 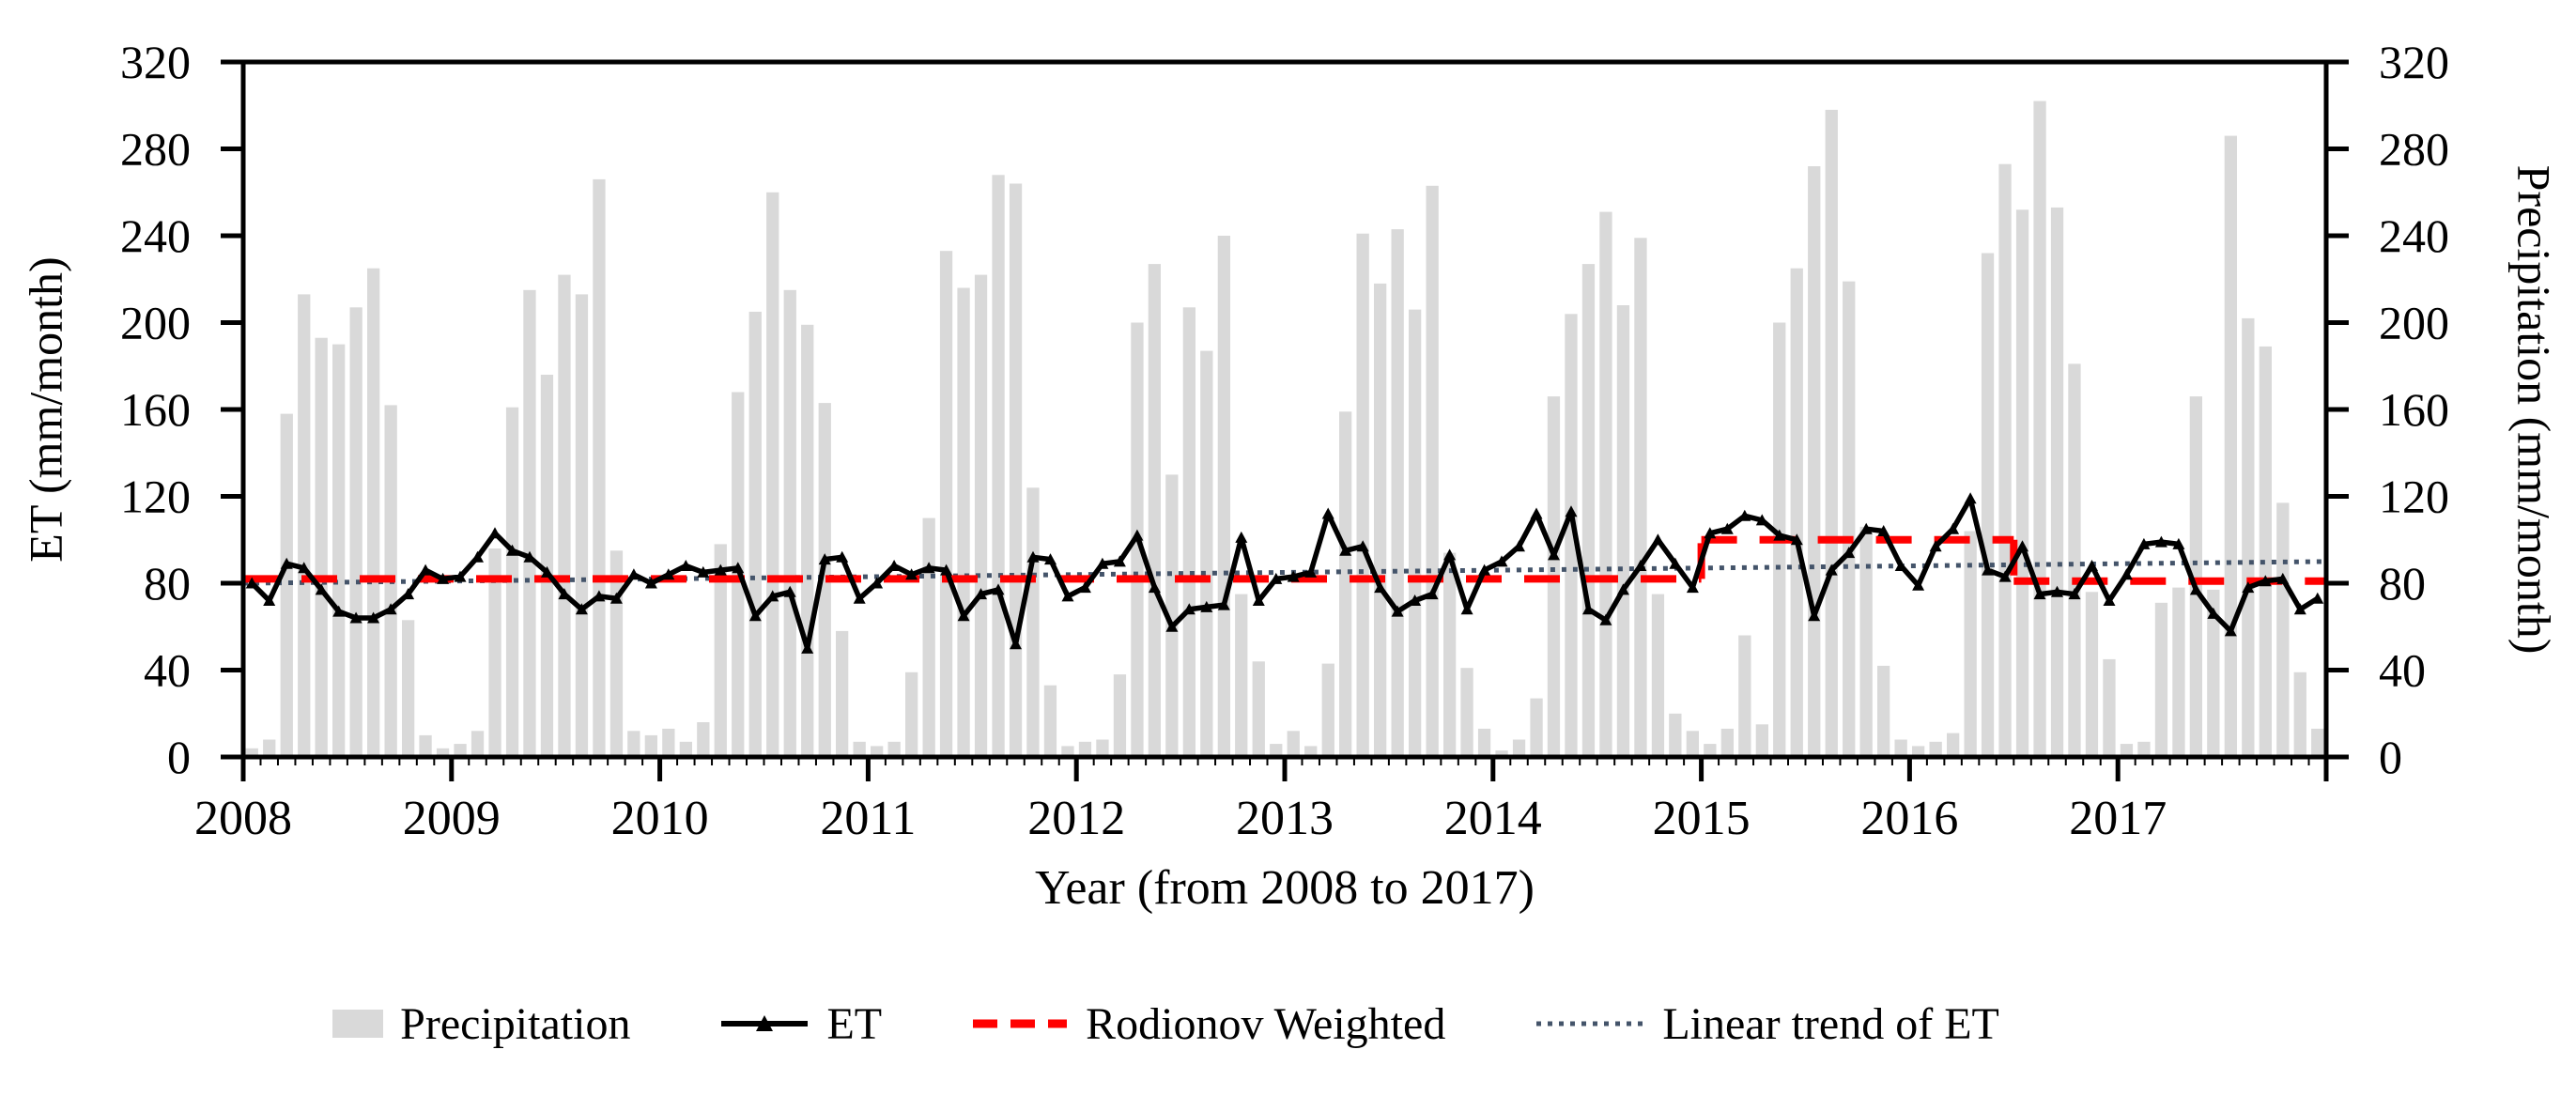 What do you see at coordinates (1208, 1024) in the screenshot?
I see `legend-item-rodionov: Rodionov Weighted` at bounding box center [1208, 1024].